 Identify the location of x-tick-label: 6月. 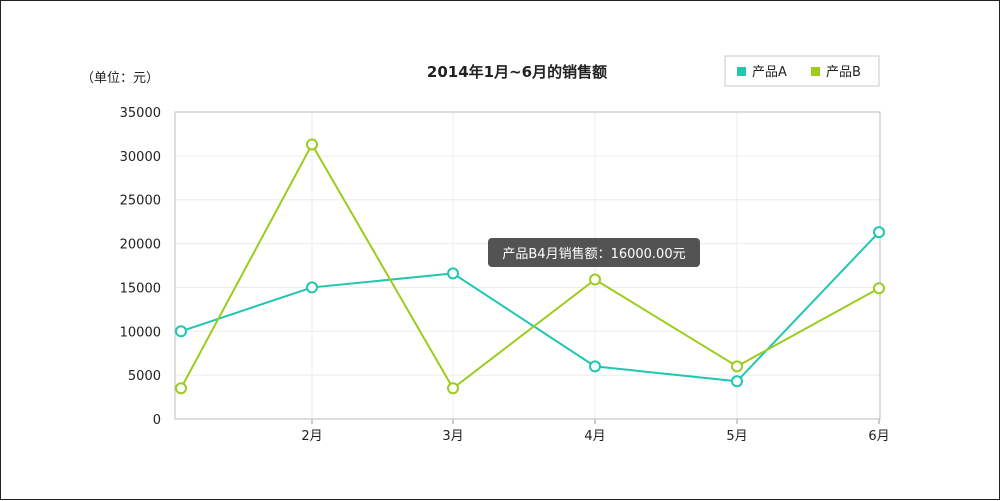
(878, 436).